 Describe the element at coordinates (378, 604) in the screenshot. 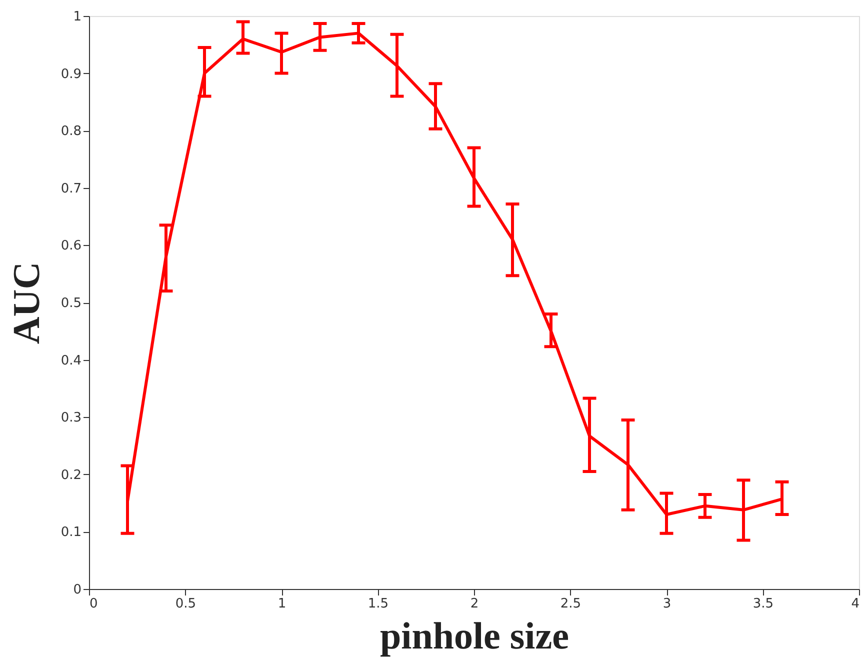

I see `x-tick-label: 1.5` at that location.